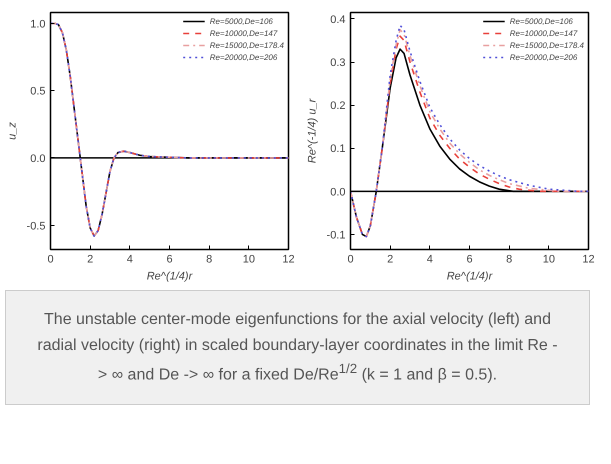  Describe the element at coordinates (338, 20) in the screenshot. I see `y-tick-label: 0.4` at that location.